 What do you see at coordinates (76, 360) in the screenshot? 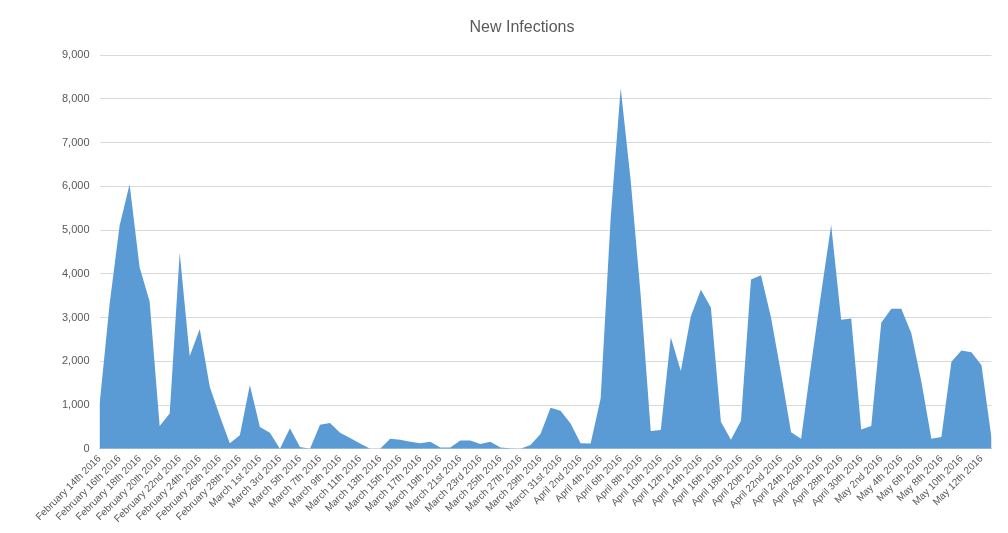
I see `y-tick-label: 2,000` at bounding box center [76, 360].